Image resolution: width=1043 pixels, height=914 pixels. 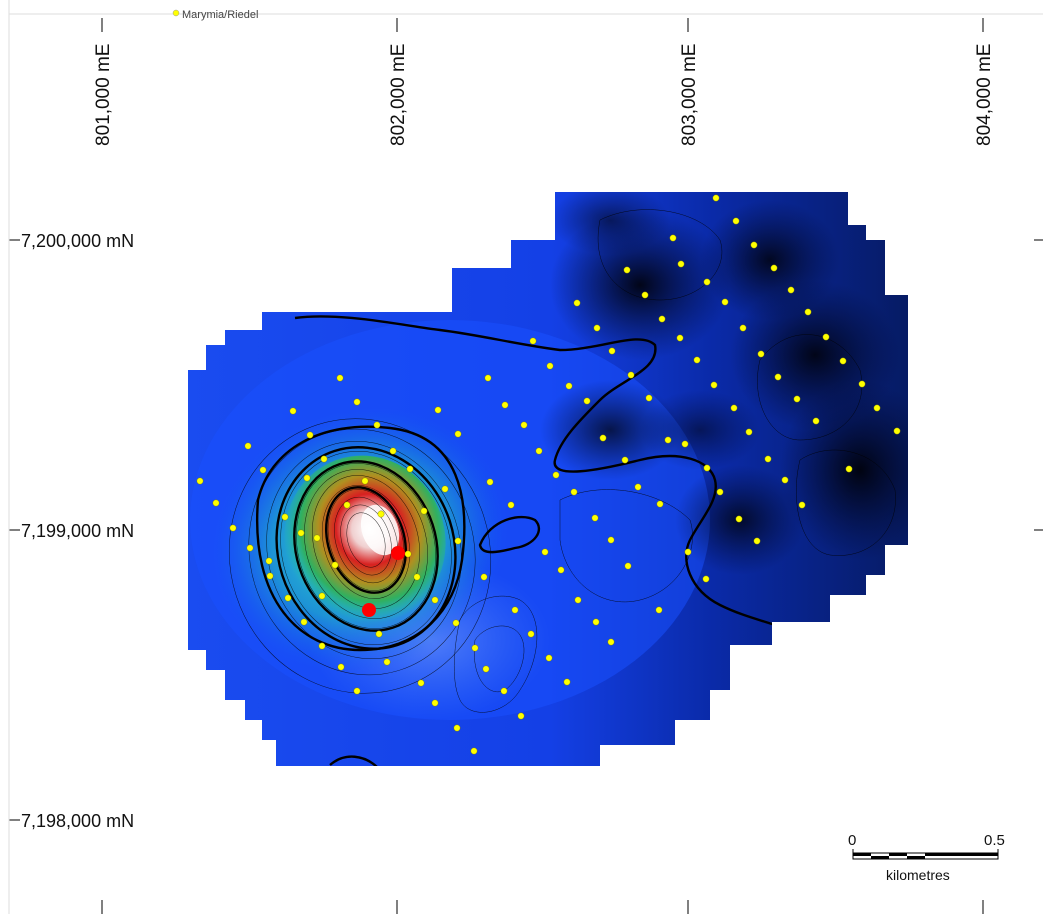 I want to click on legend-sample-label: Marymia/Riedel, so click(x=220, y=15).